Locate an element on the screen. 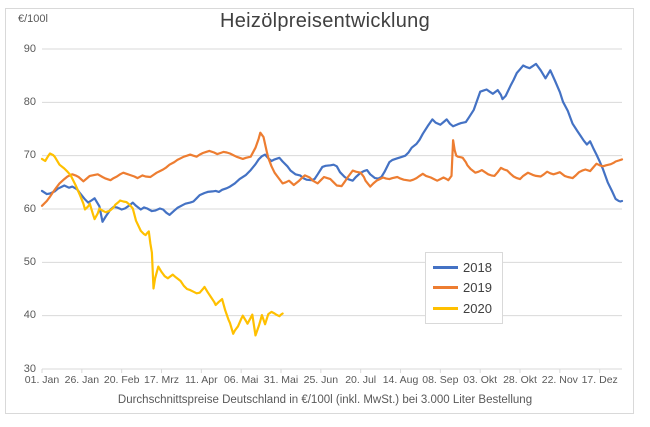 This screenshot has width=650, height=427. y-tick-label-40: 40 is located at coordinates (29, 315).